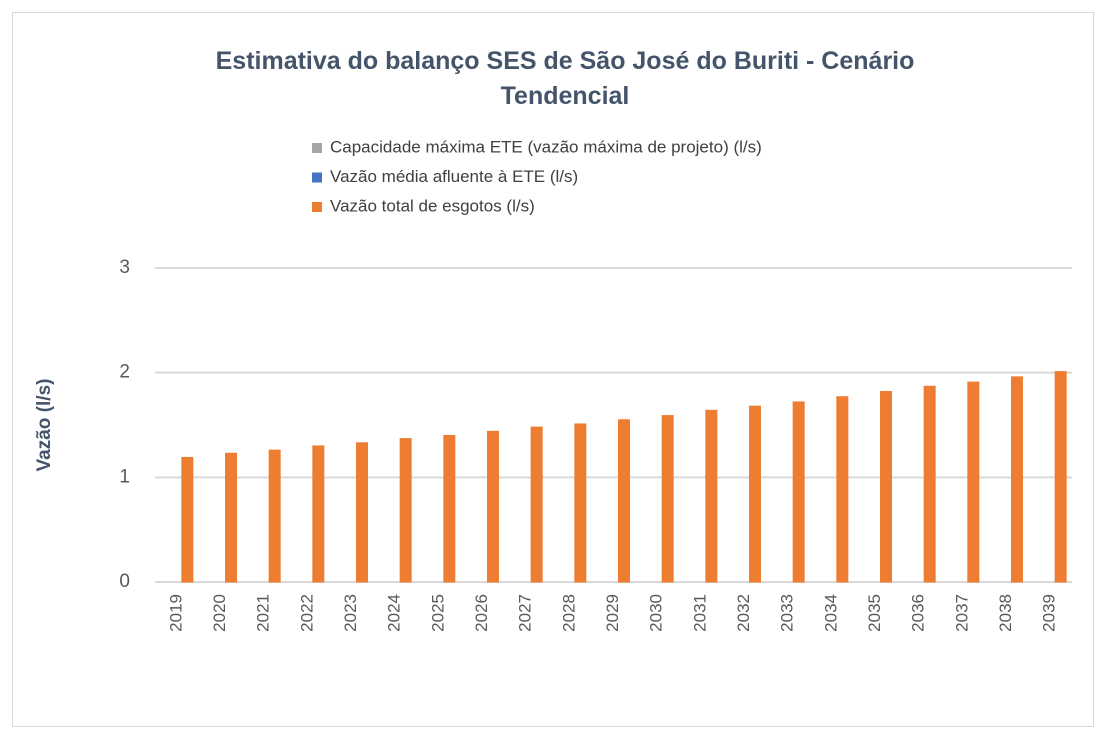  Describe the element at coordinates (743, 613) in the screenshot. I see `x-tick-label: 2032` at that location.